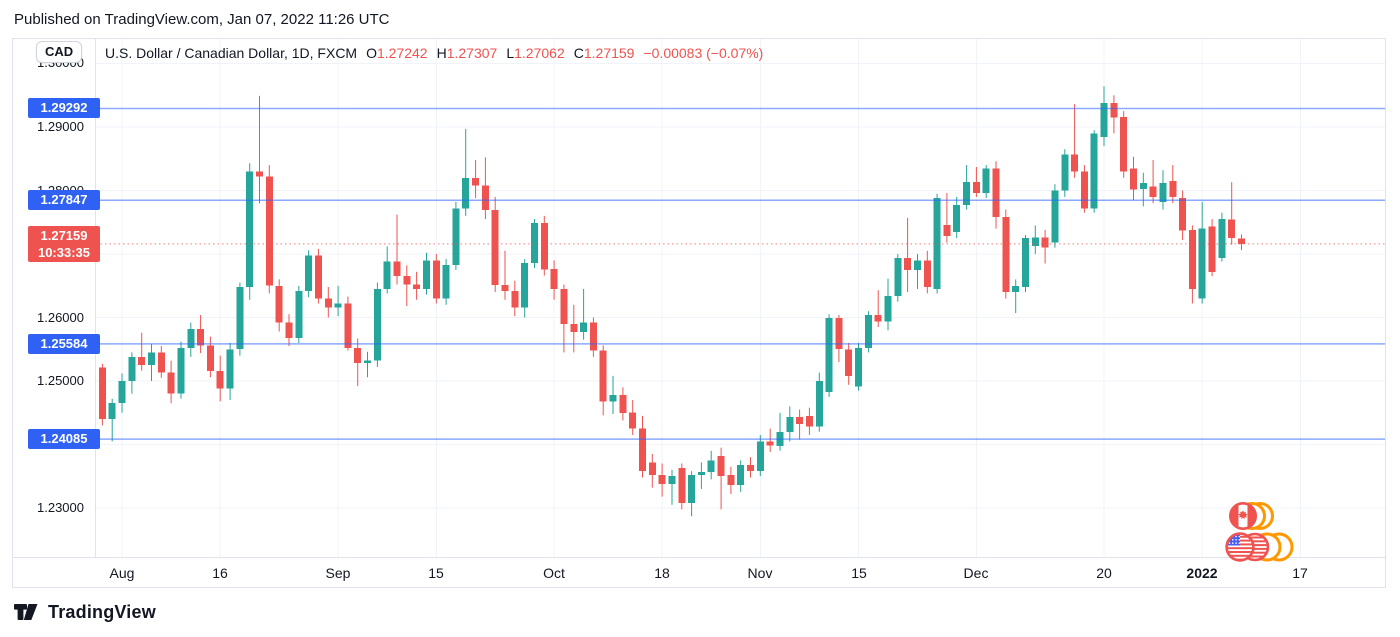 This screenshot has width=1400, height=637. I want to click on tradingview-logo-icon, so click(26, 613).